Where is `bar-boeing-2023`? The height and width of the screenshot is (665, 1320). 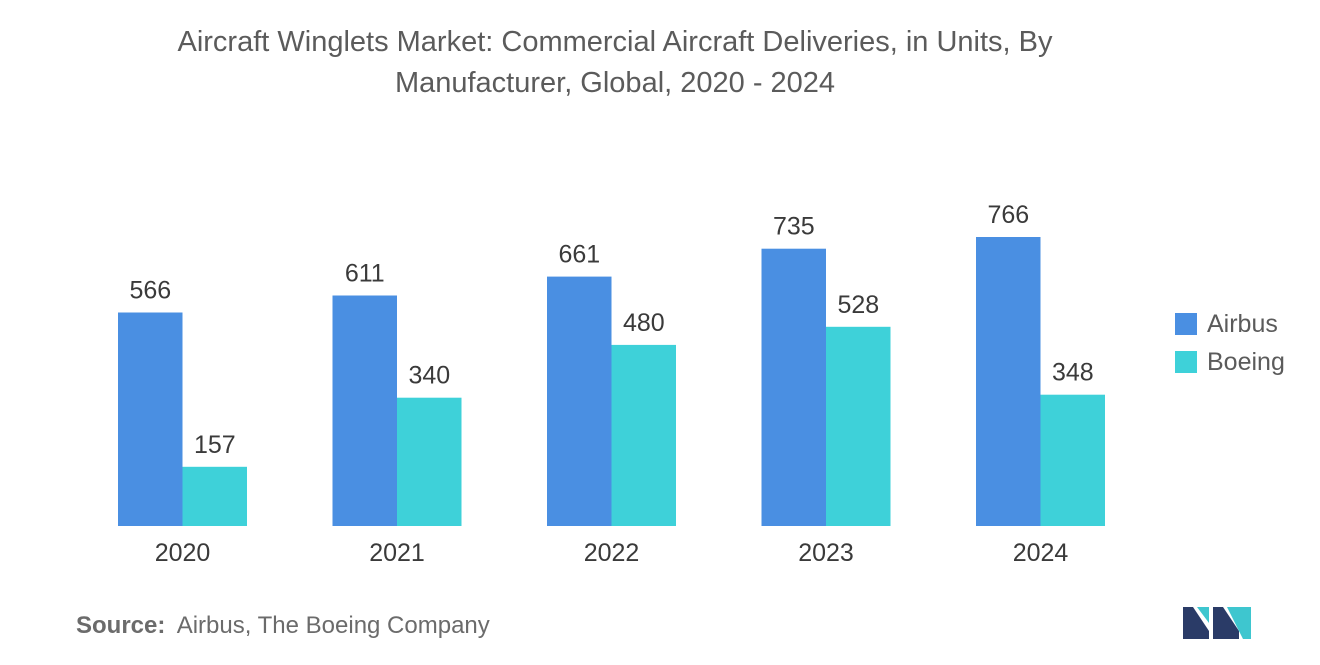 bar-boeing-2023 is located at coordinates (858, 426).